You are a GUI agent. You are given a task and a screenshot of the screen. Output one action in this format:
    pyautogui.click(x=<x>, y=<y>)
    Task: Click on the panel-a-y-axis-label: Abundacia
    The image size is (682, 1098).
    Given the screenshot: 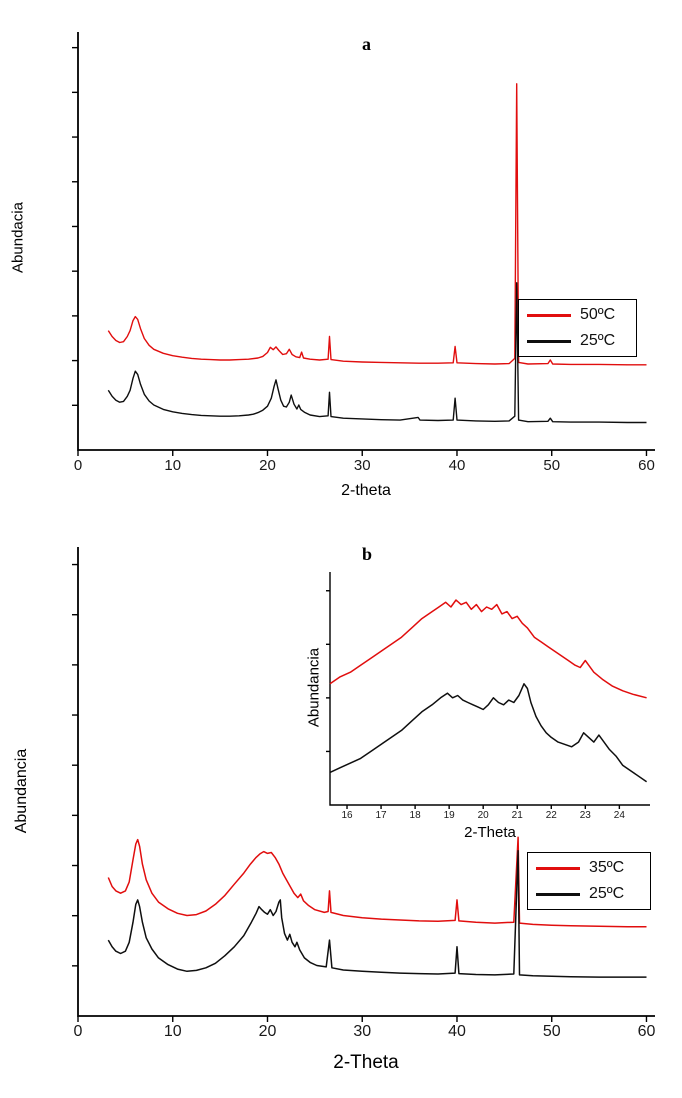 What is the action you would take?
    pyautogui.click(x=18, y=237)
    